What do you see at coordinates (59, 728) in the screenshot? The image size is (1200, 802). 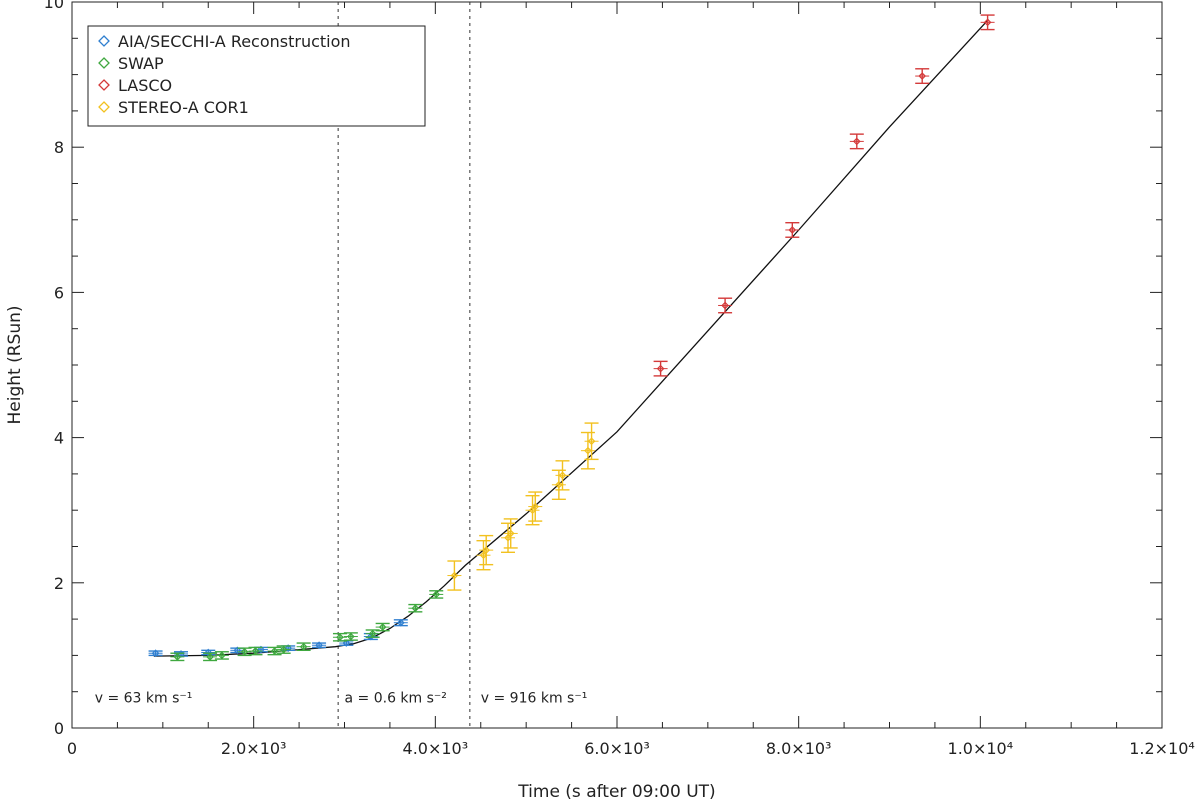 I see `y-tick-label: 0` at bounding box center [59, 728].